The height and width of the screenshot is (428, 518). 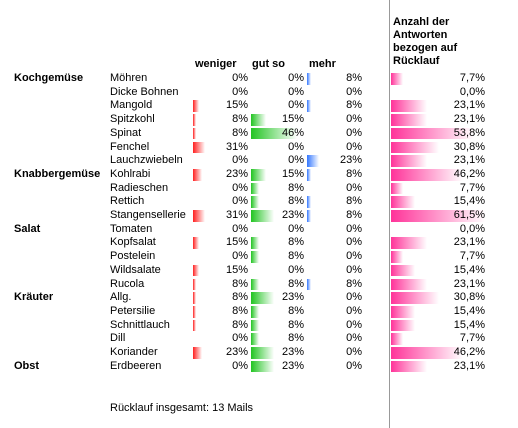 What do you see at coordinates (121, 297) in the screenshot?
I see `item-label: Allg.` at bounding box center [121, 297].